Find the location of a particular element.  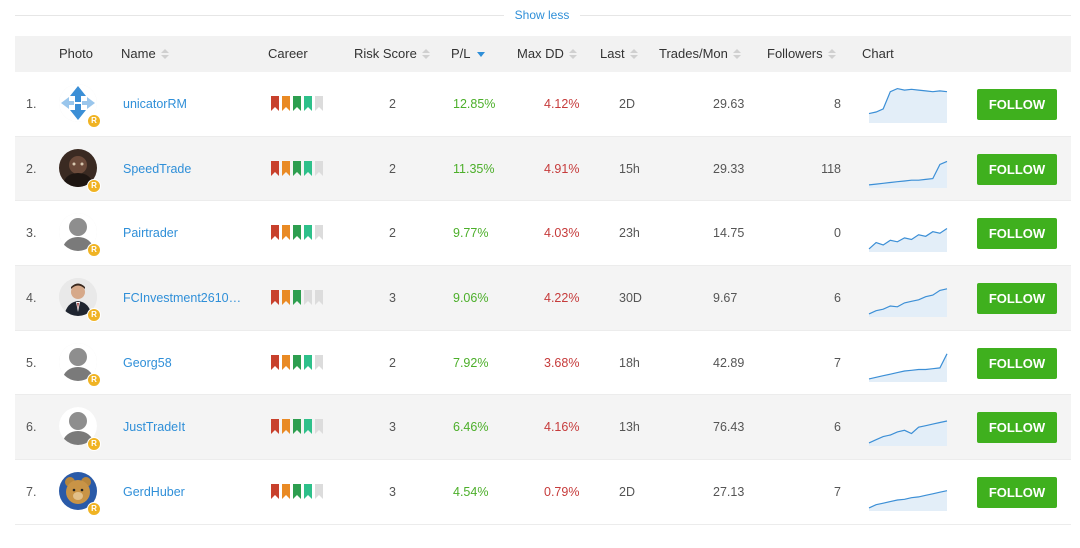

man-in-suit-photo is located at coordinates (78, 297).